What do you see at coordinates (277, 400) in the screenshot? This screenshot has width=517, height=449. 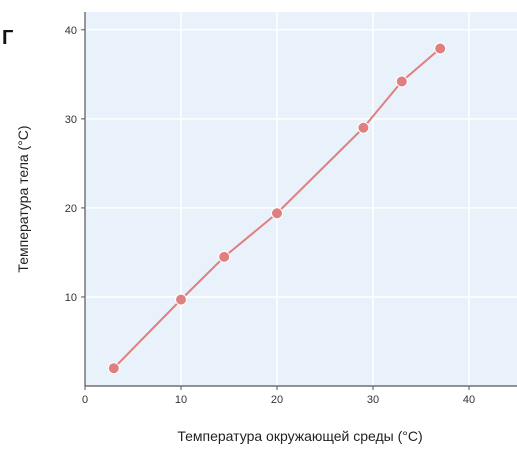 I see `x-tick-label: 20` at bounding box center [277, 400].